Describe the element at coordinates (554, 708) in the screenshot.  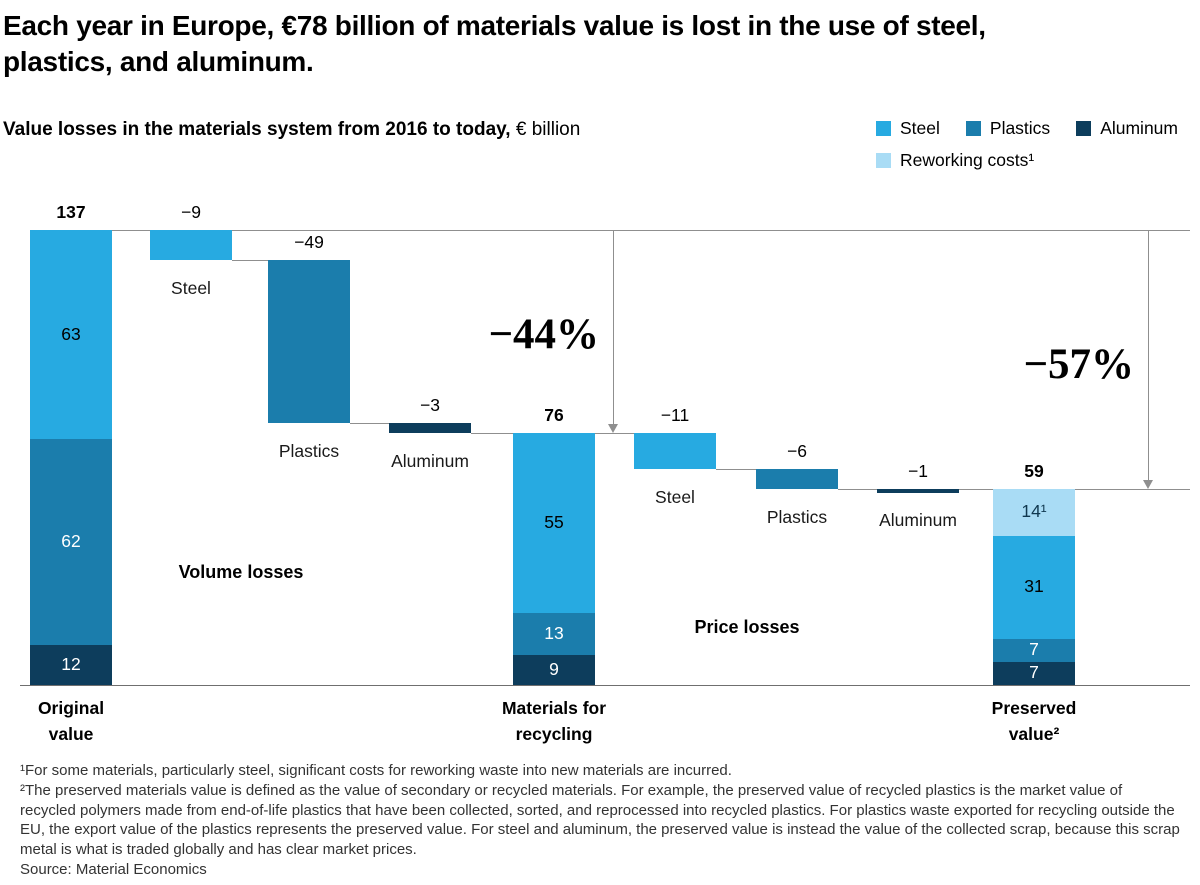
I see `category-label-line: Materials for` at that location.